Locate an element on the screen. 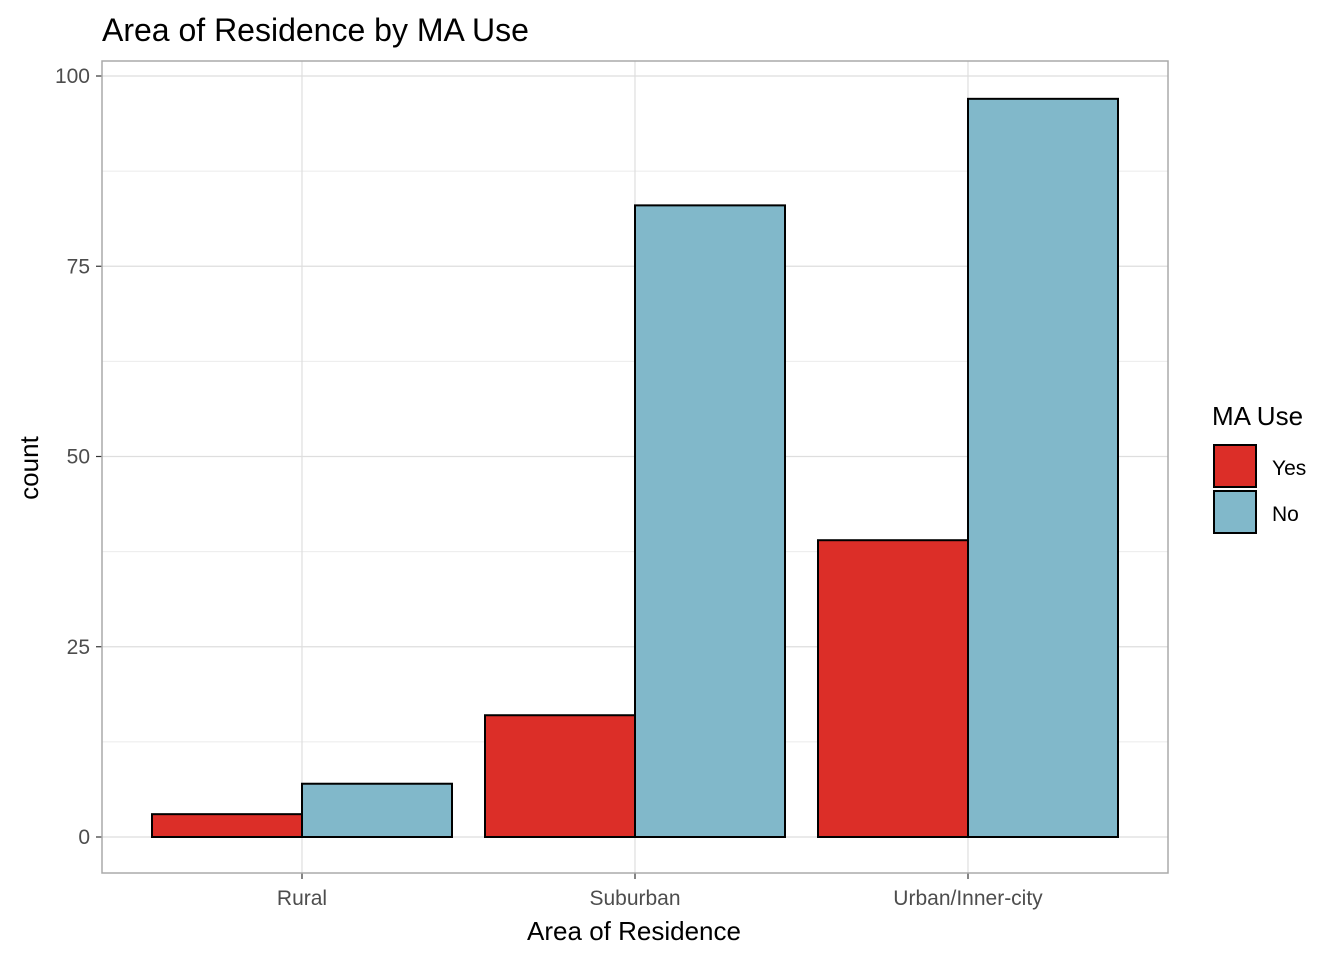  y-tick-label: 75 is located at coordinates (78, 266).